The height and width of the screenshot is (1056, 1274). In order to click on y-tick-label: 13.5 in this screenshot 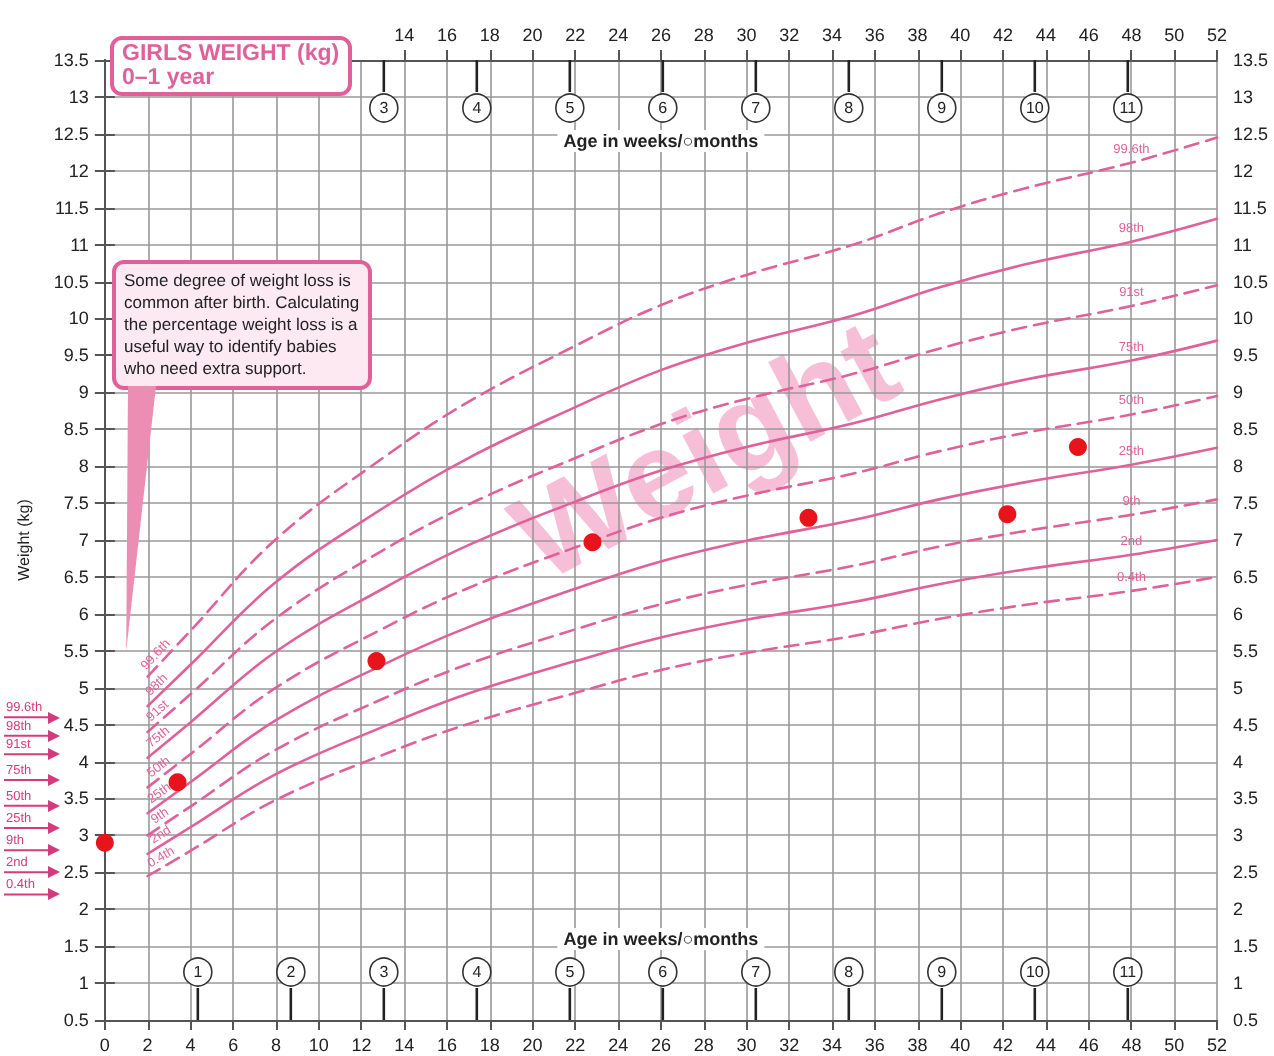, I will do `click(71, 60)`.